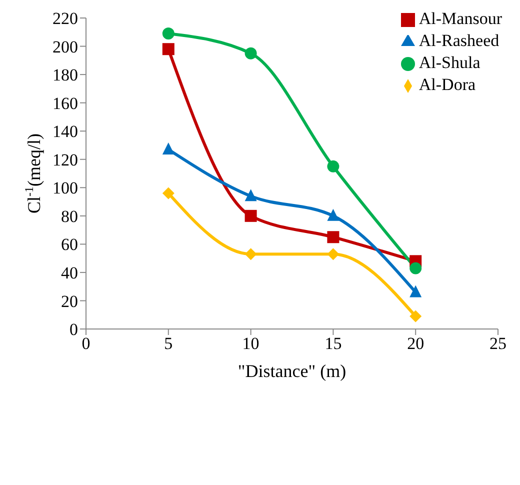 The width and height of the screenshot is (520, 485). Describe the element at coordinates (460, 18) in the screenshot. I see `legend-label: Al-Mansour` at that location.